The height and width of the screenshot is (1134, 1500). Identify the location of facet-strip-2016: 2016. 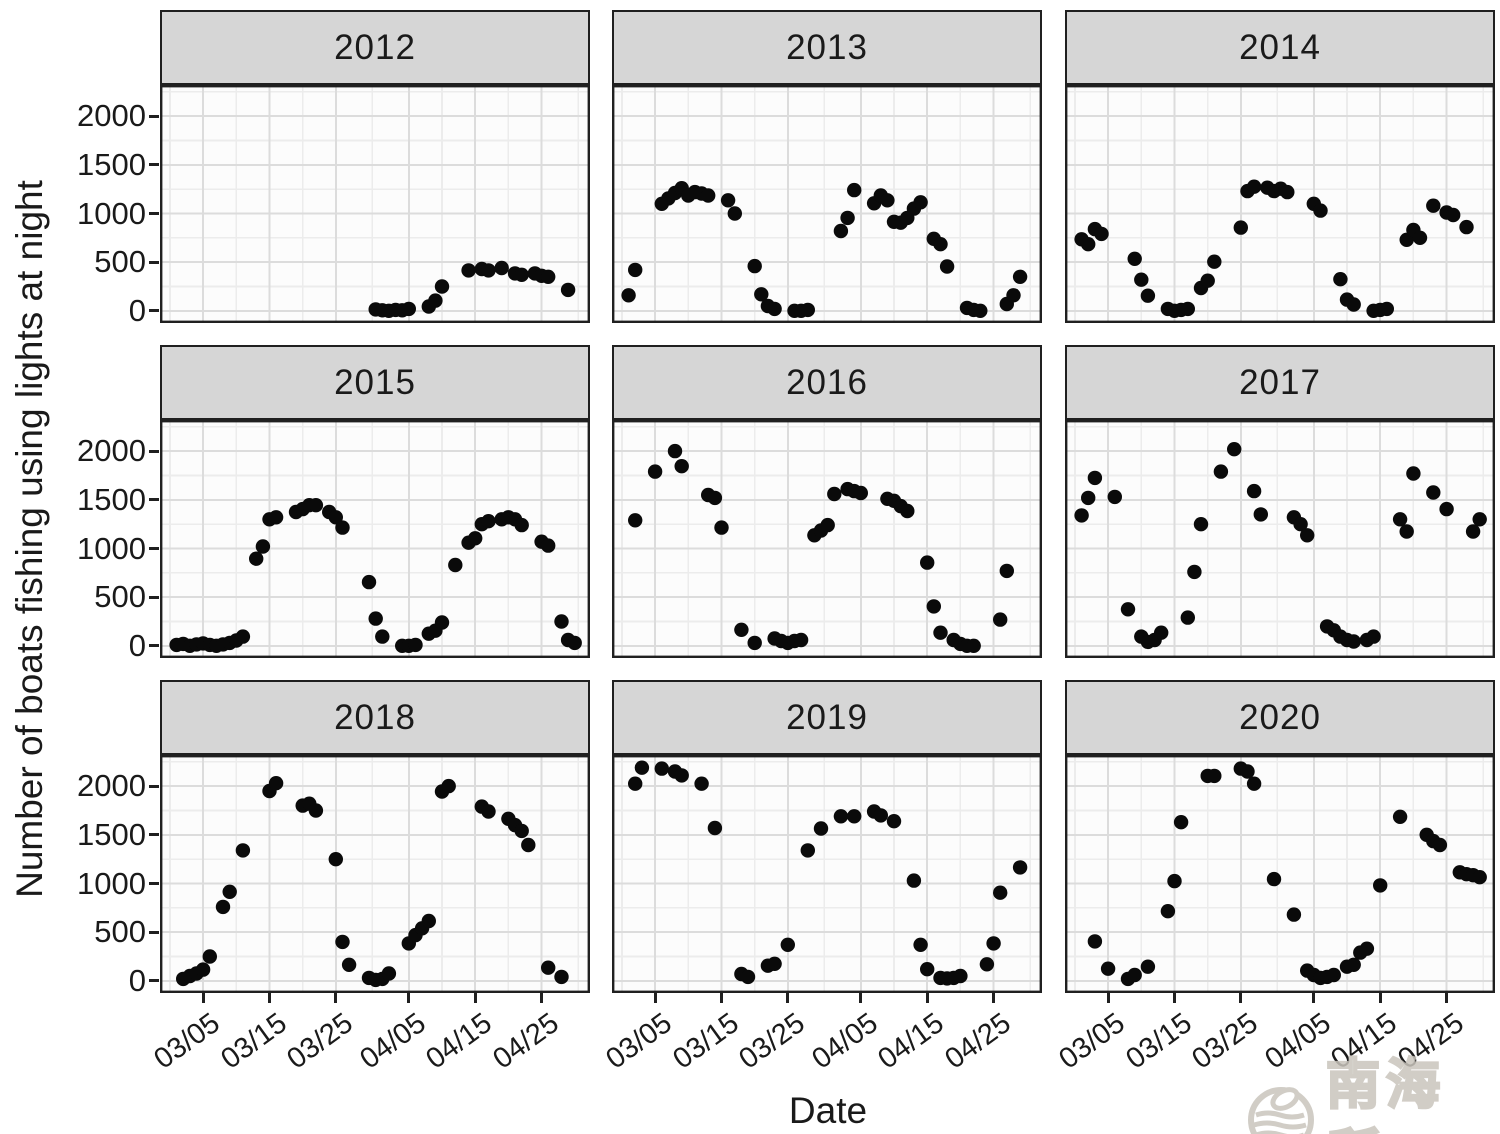
(827, 382).